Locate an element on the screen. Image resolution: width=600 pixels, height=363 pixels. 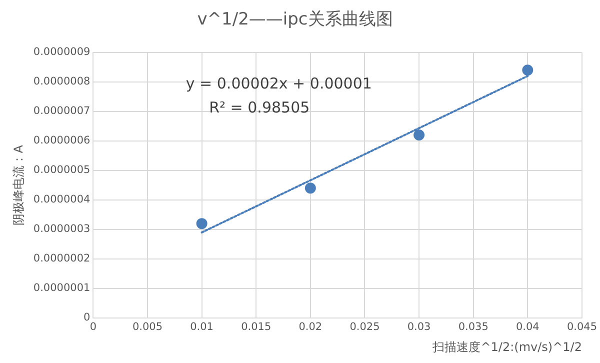
chart-title: v^1/2——ipc关系曲线图 is located at coordinates (295, 20).